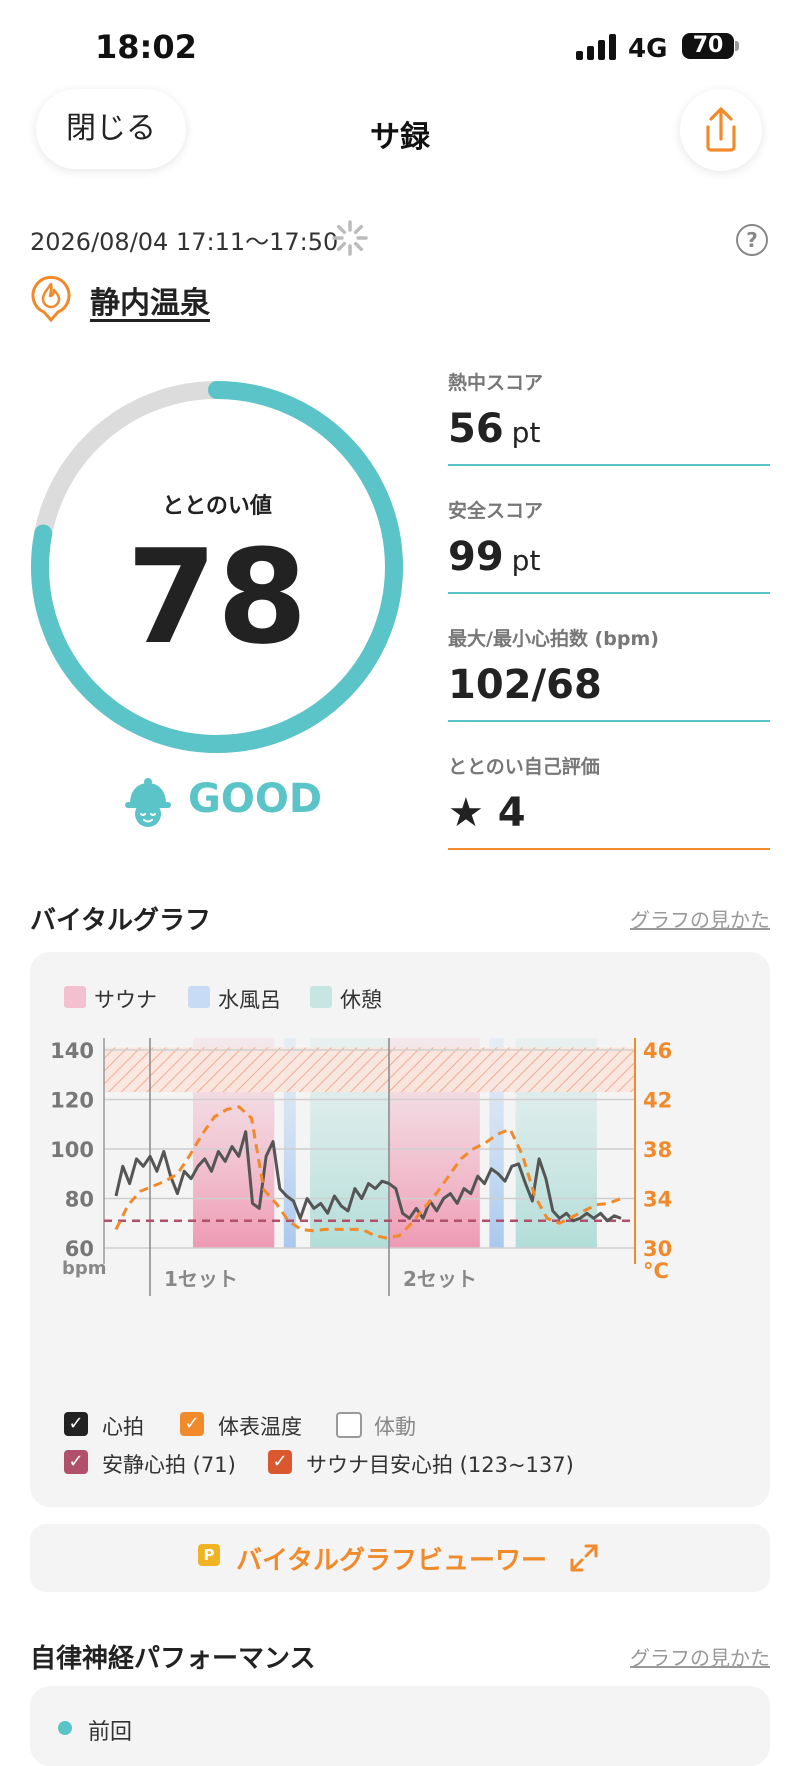  I want to click on y-right-tick: 30, so click(657, 1249).